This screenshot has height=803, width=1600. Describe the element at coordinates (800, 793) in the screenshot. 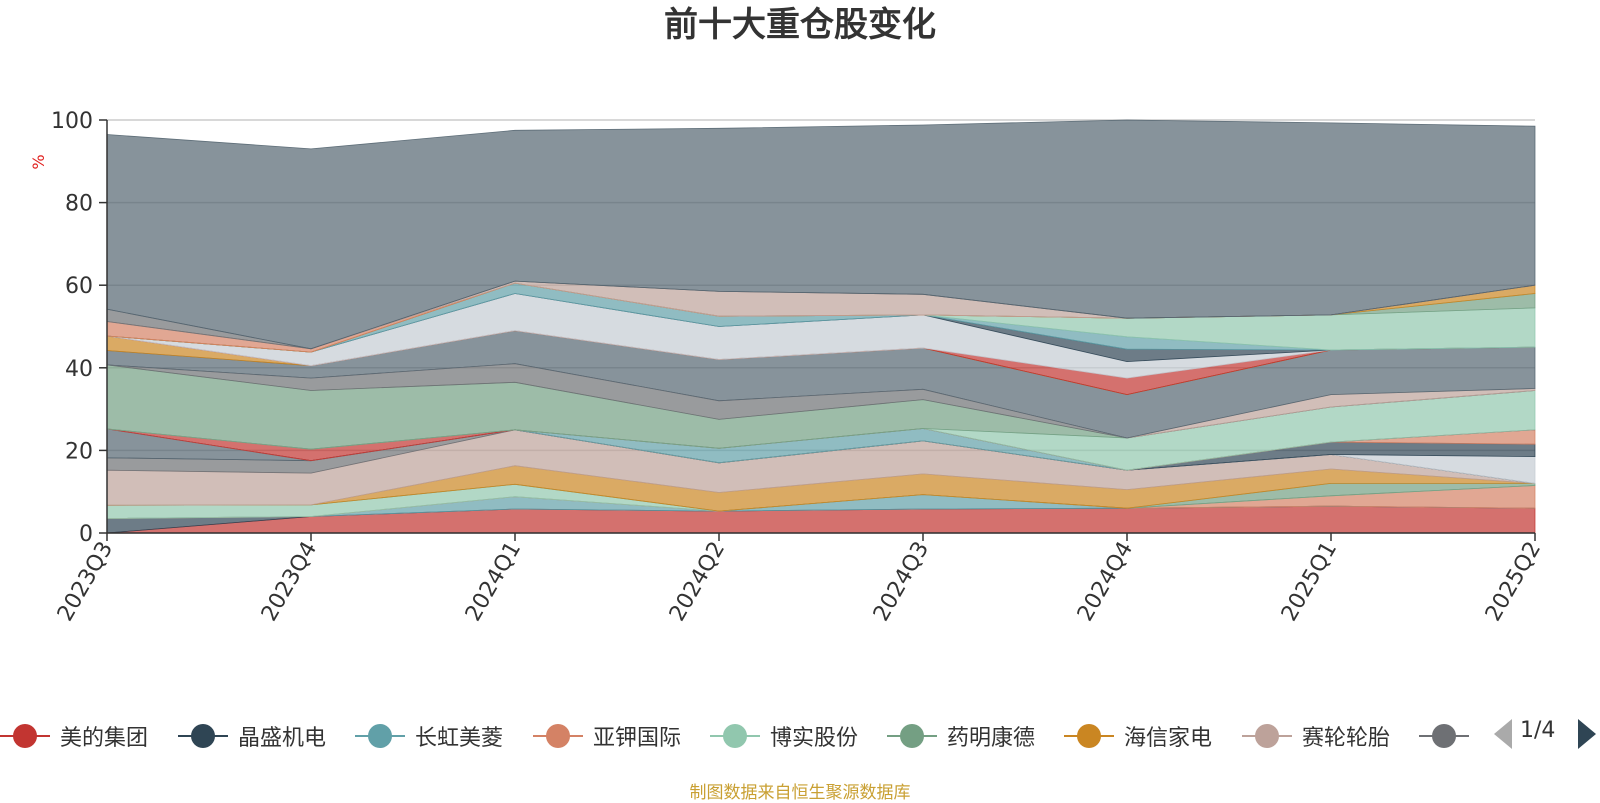

I see `source-note: 制图数据来自恒生聚源数据库` at that location.